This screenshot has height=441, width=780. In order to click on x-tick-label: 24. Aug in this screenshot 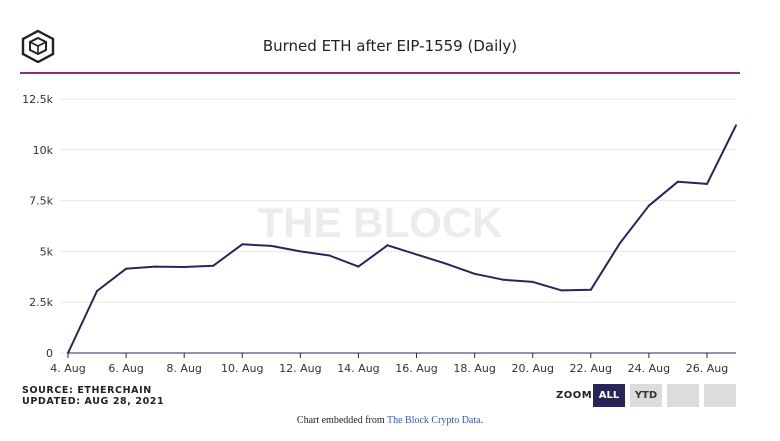, I will do `click(649, 368)`.